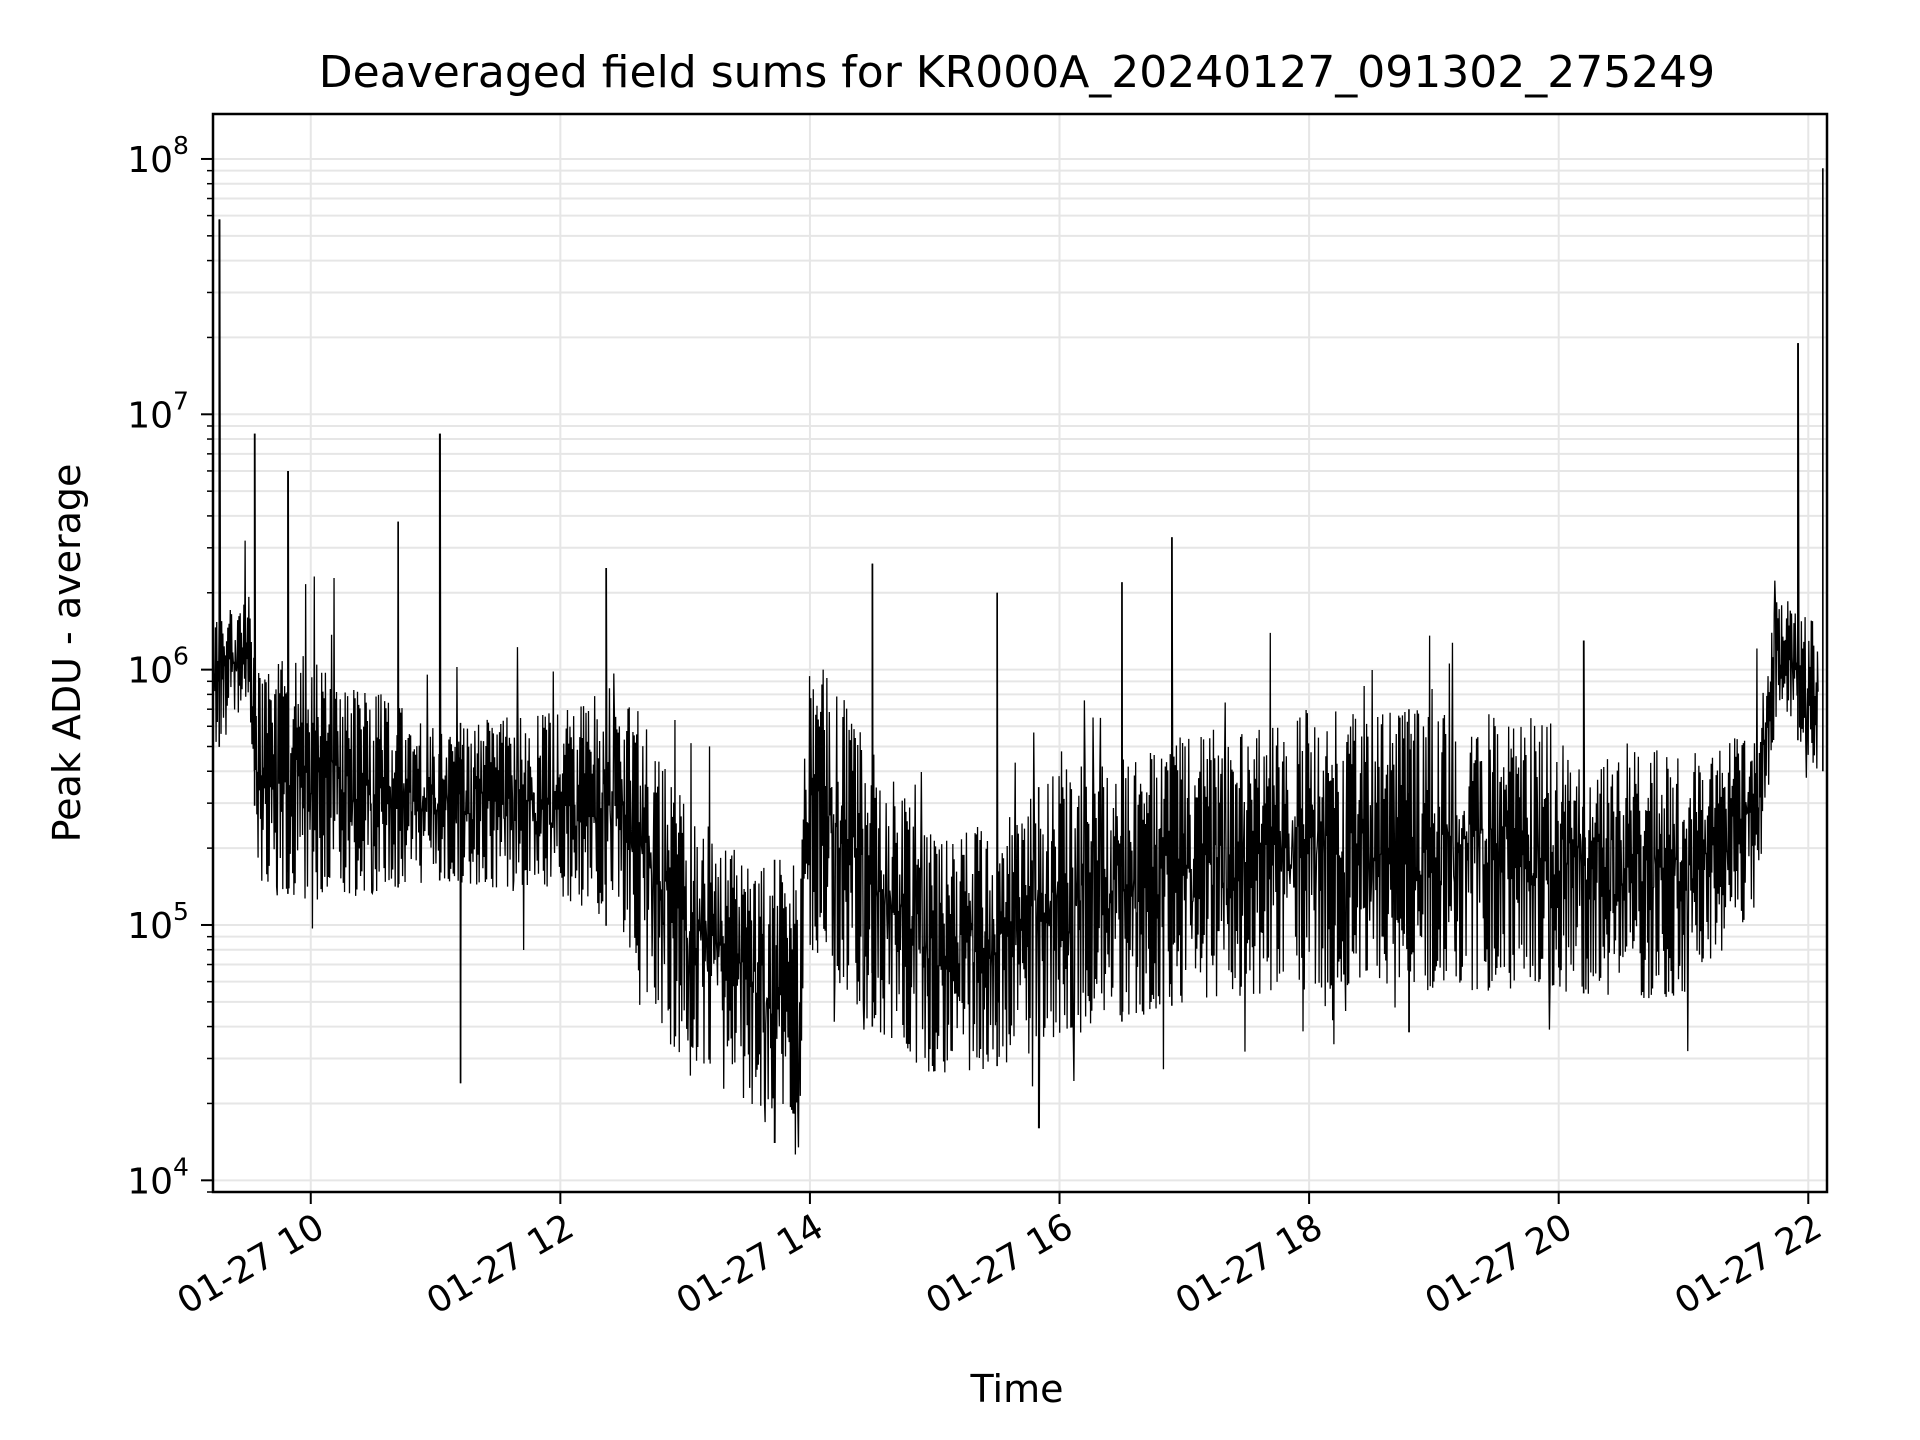 The height and width of the screenshot is (1440, 1920). What do you see at coordinates (67, 653) in the screenshot?
I see `y-axis-label: Peak ADU - average` at bounding box center [67, 653].